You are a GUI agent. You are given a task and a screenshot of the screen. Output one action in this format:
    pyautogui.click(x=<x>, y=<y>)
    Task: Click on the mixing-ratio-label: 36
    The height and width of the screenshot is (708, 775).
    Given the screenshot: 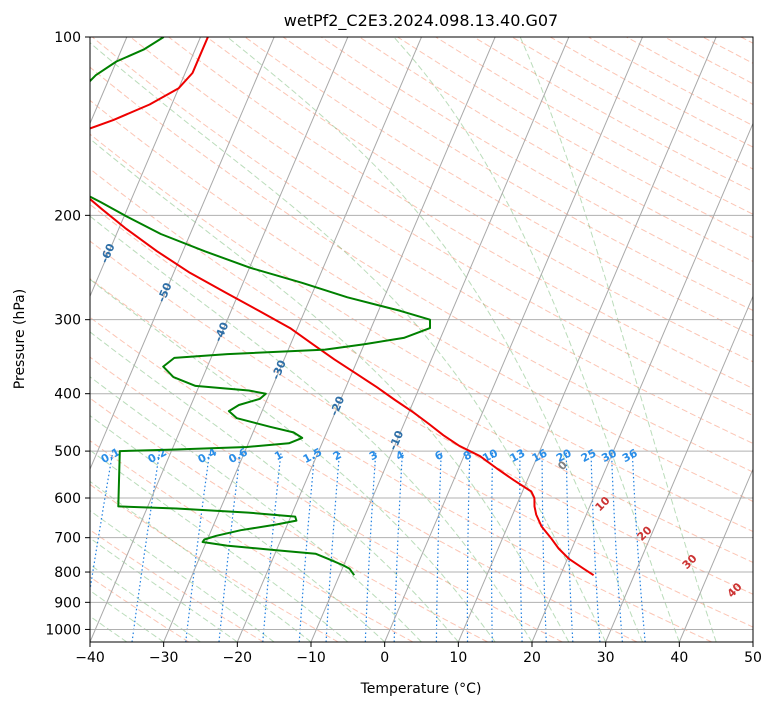 What is the action you would take?
    pyautogui.click(x=630, y=455)
    